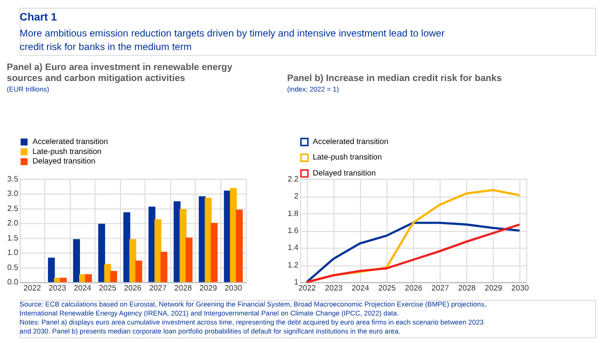  I want to click on y-tick-label: 2.2, so click(293, 179).